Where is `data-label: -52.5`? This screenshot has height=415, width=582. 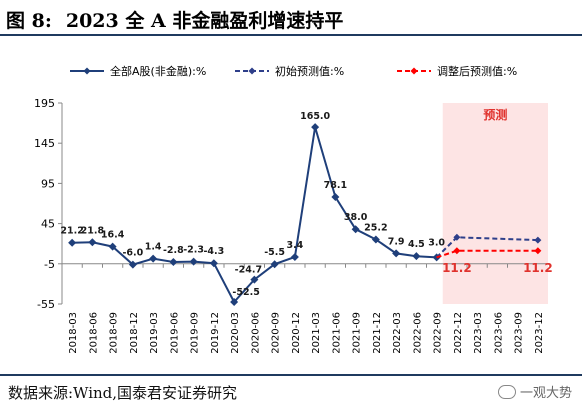
data-label: -52.5 is located at coordinates (245, 292).